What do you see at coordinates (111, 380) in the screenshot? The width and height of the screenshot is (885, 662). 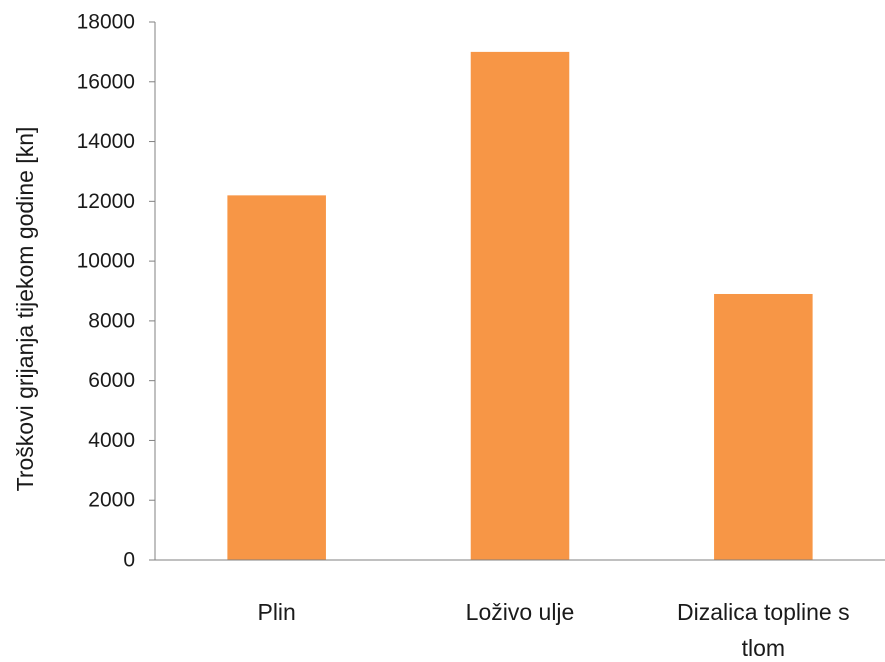 I see `y-tick-label: 6000` at bounding box center [111, 380].